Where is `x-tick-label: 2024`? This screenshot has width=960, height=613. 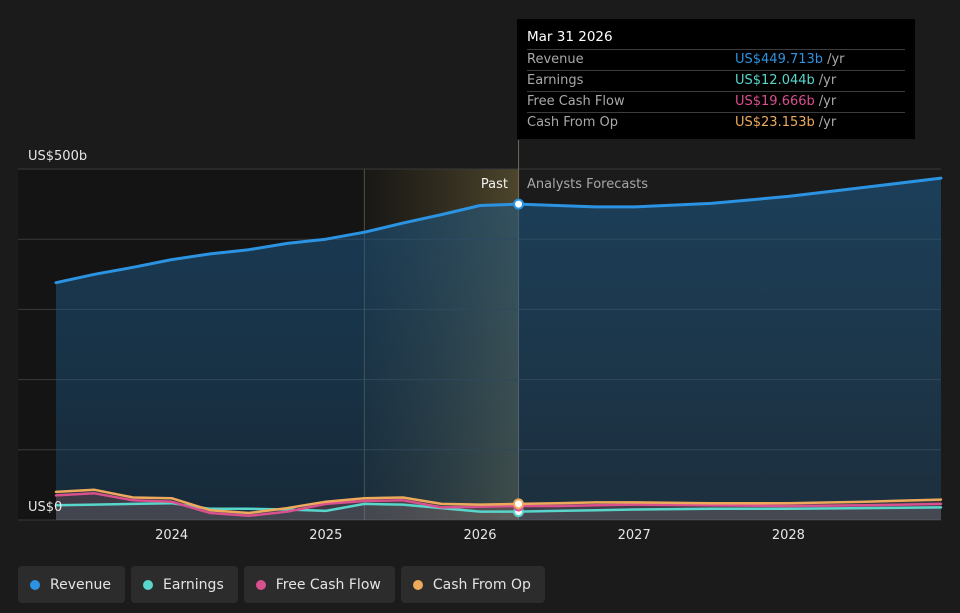 x-tick-label: 2024 is located at coordinates (171, 535).